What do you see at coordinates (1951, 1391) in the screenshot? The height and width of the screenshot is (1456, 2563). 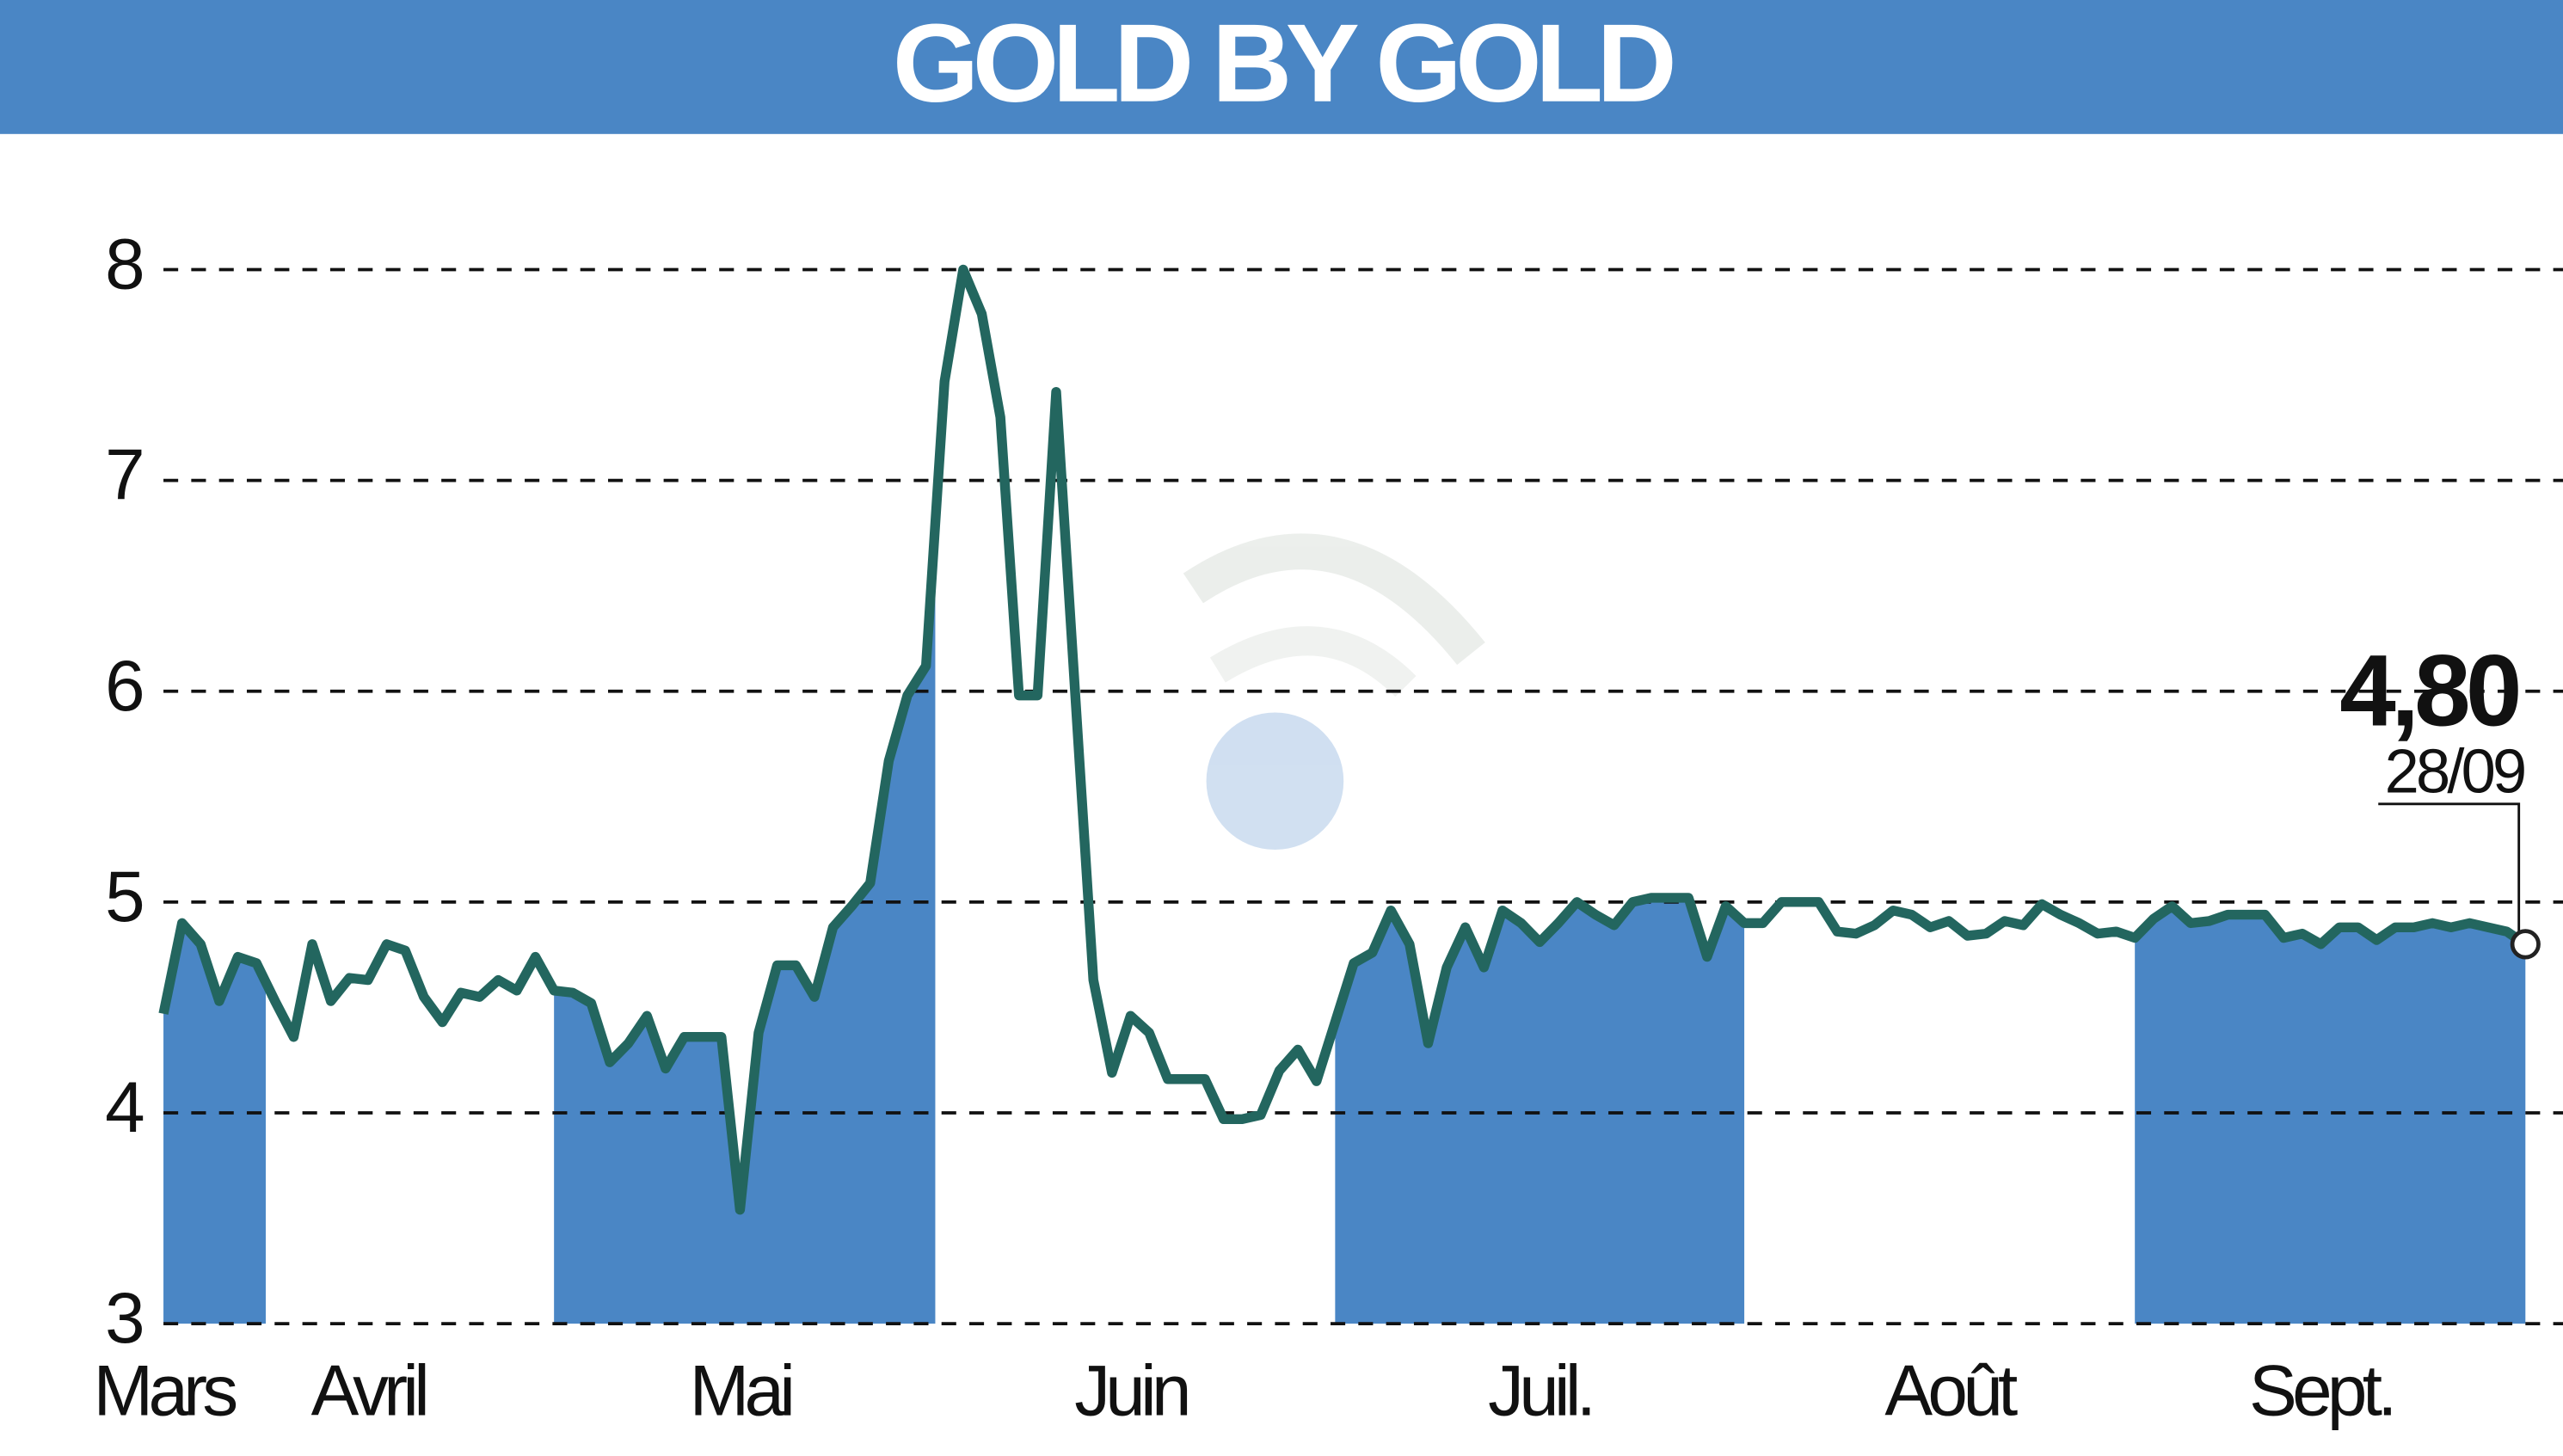 I see `x-tick-label: Août` at bounding box center [1951, 1391].